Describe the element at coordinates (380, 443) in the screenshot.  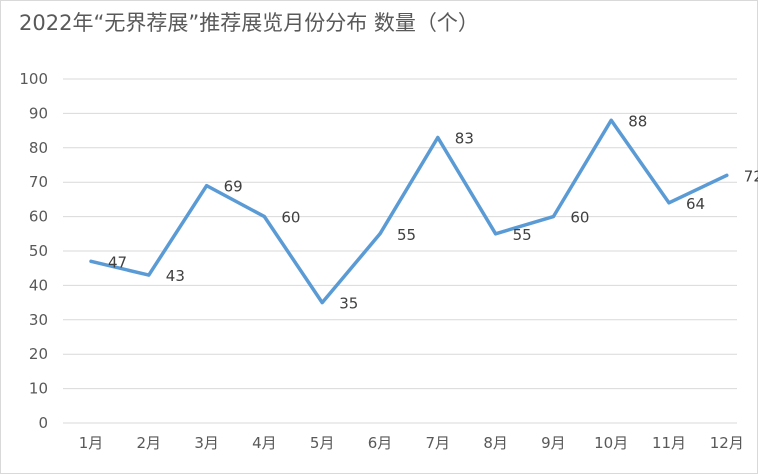
I see `x-tick-label: 6月` at that location.